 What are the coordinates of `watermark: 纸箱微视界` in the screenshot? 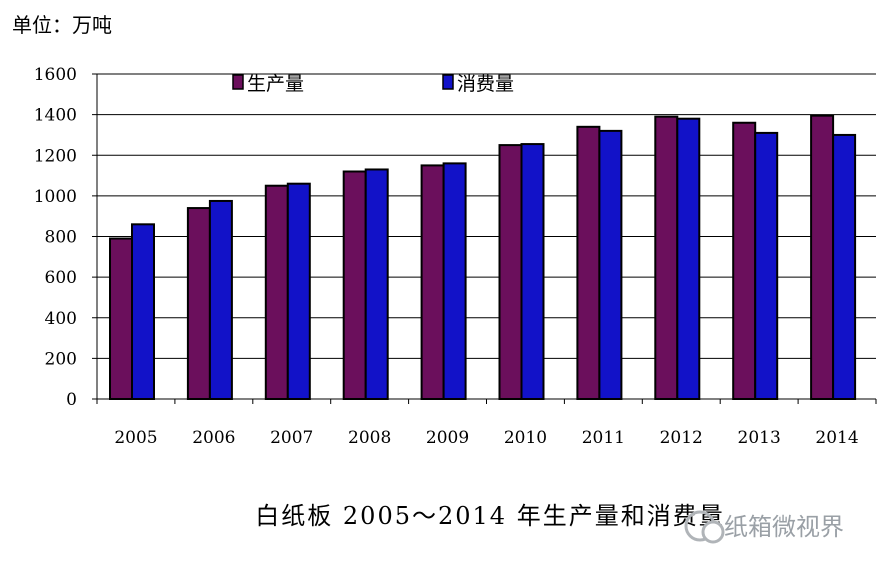 It's located at (764, 527).